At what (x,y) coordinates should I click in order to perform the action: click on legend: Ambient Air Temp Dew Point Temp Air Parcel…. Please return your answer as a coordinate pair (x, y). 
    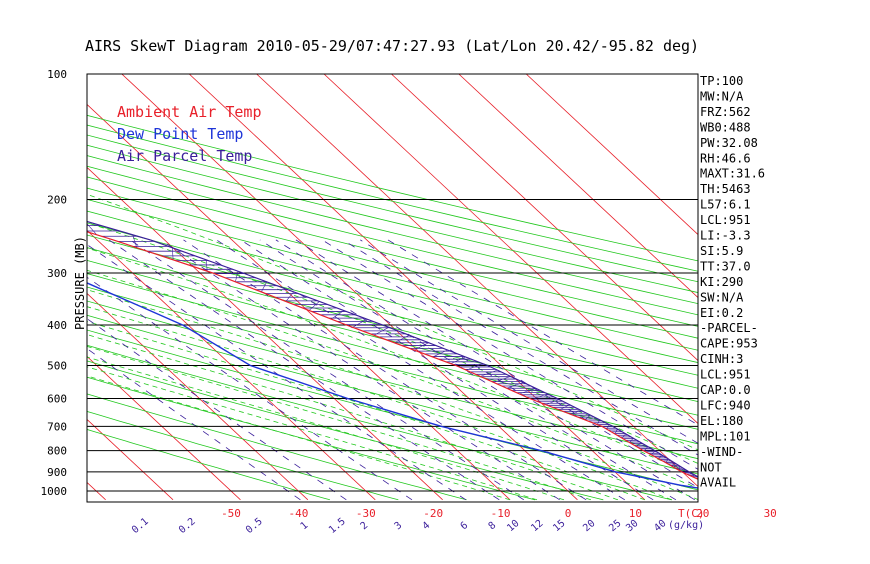
    Looking at the image, I should click on (189, 134).